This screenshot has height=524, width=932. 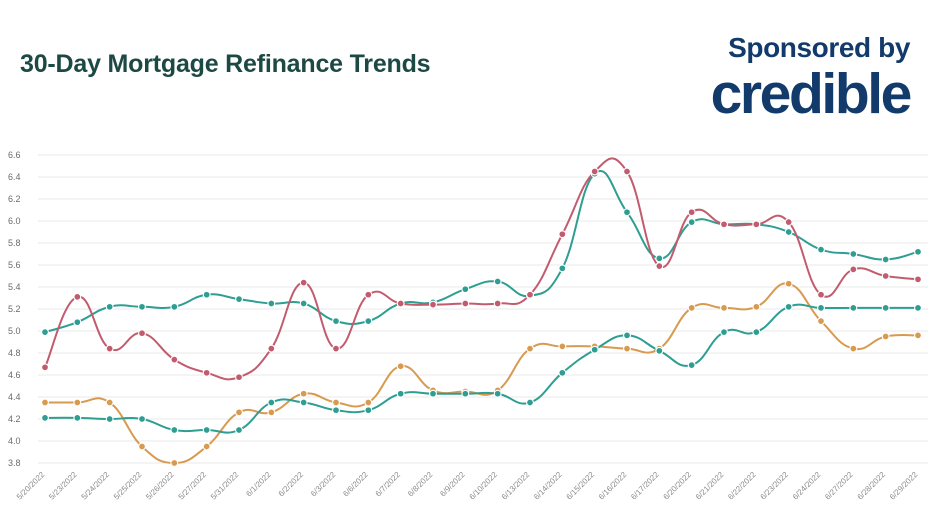 What do you see at coordinates (291, 484) in the screenshot?
I see `x-axis-tick-label: 6/2/2022` at bounding box center [291, 484].